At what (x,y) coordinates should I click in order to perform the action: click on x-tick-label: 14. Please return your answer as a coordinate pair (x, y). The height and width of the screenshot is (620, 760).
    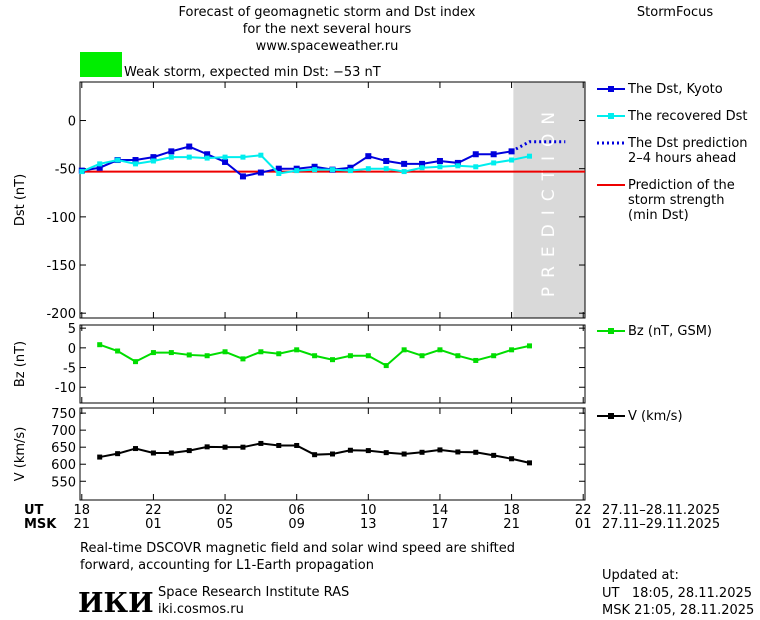
    Looking at the image, I should click on (440, 510).